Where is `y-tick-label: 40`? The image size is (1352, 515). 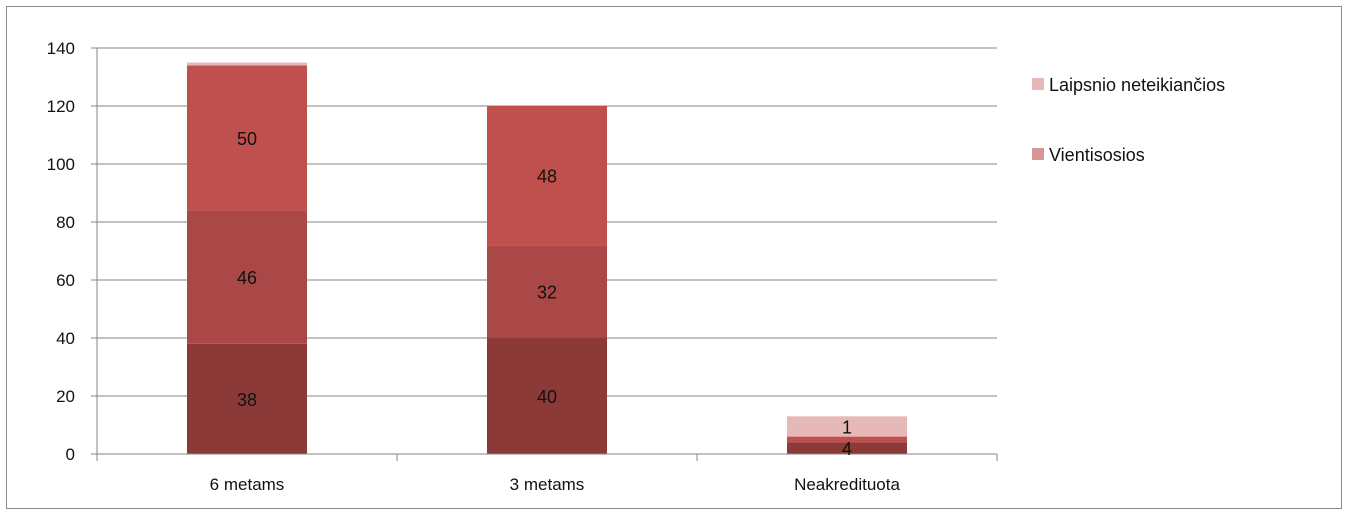 y-tick-label: 40 is located at coordinates (65, 338).